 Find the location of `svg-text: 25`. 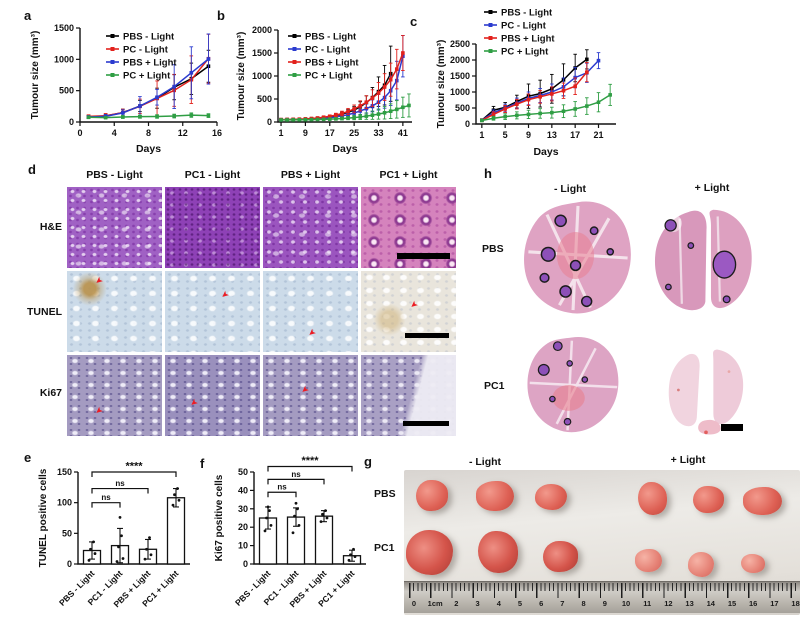

svg-text: 25 is located at coordinates (354, 133).